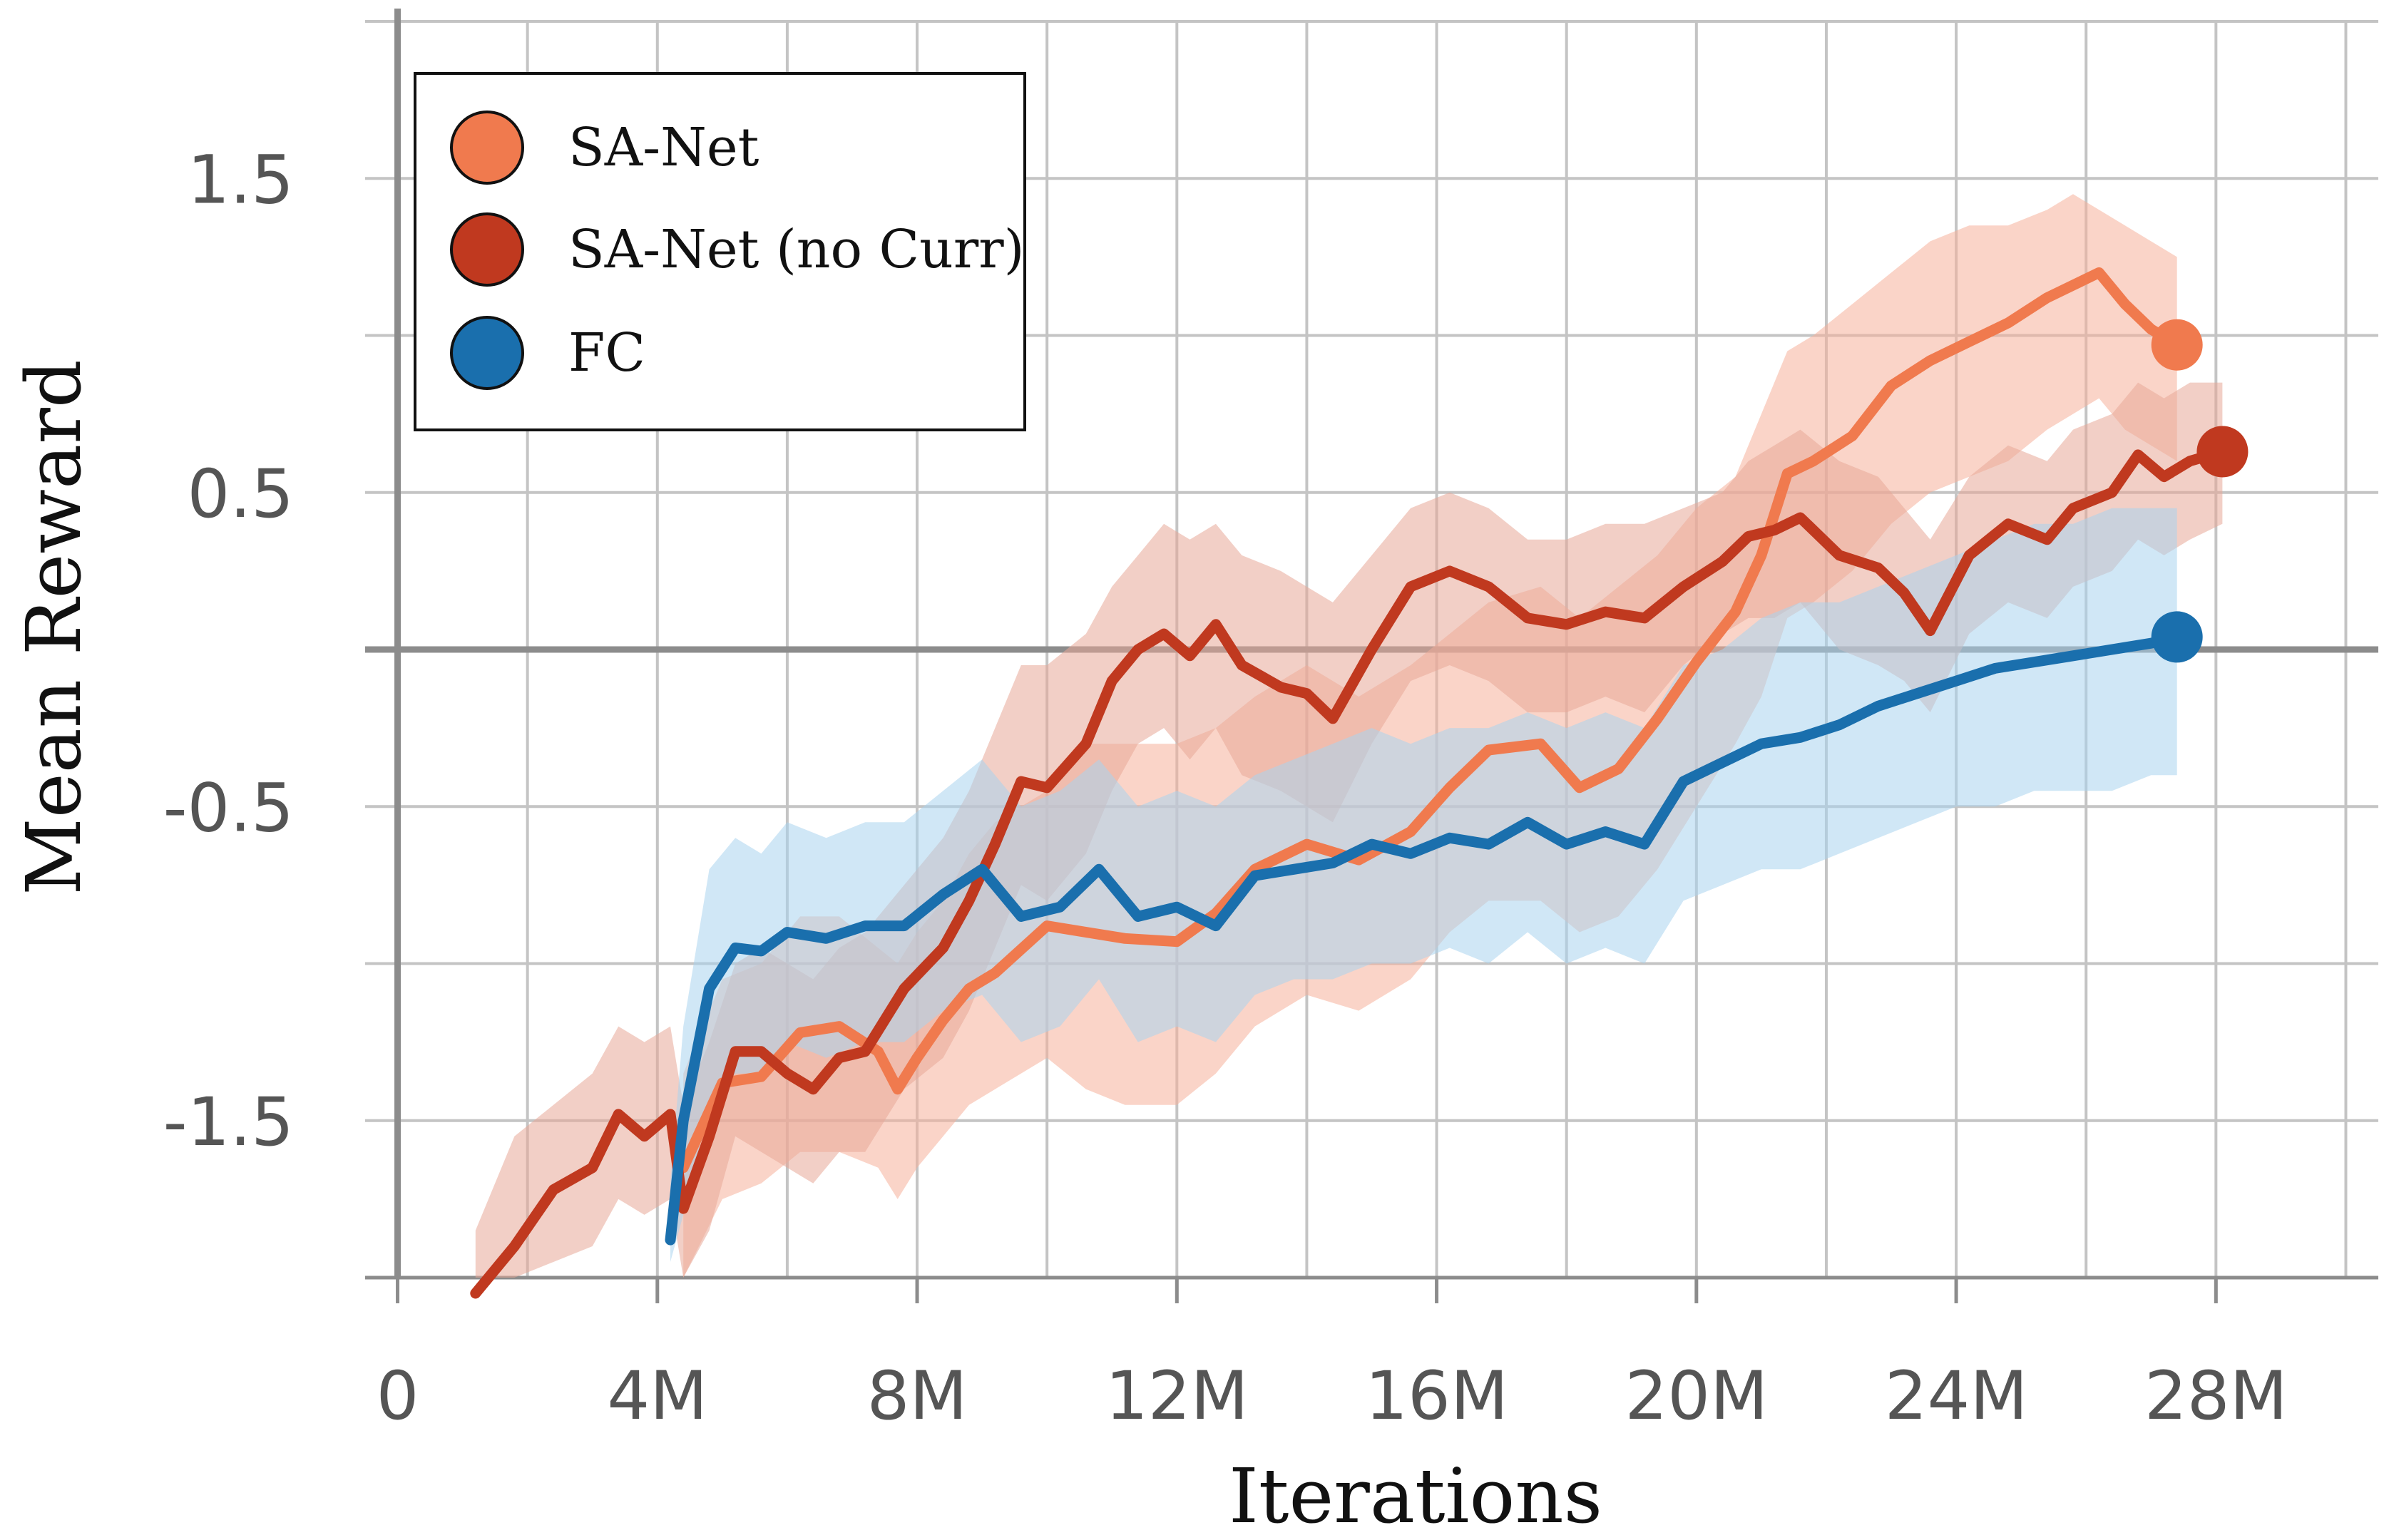 The width and height of the screenshot is (2389, 1540). Describe the element at coordinates (1177, 1396) in the screenshot. I see `x-tick-label: 12M` at that location.